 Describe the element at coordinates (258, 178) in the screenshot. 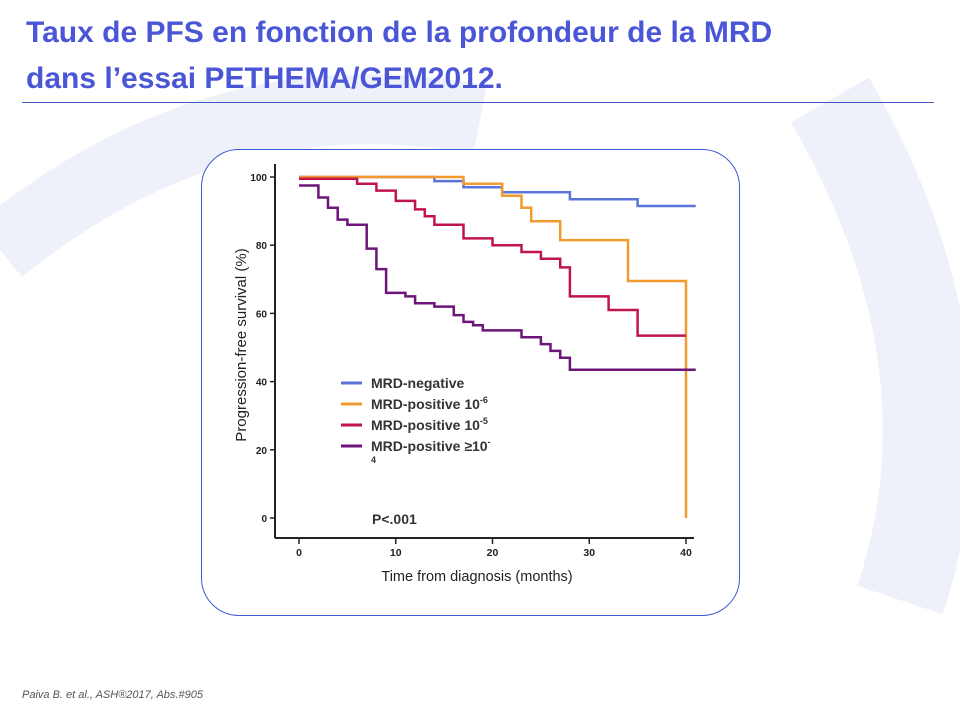

I see `y-tick-label: 100` at that location.